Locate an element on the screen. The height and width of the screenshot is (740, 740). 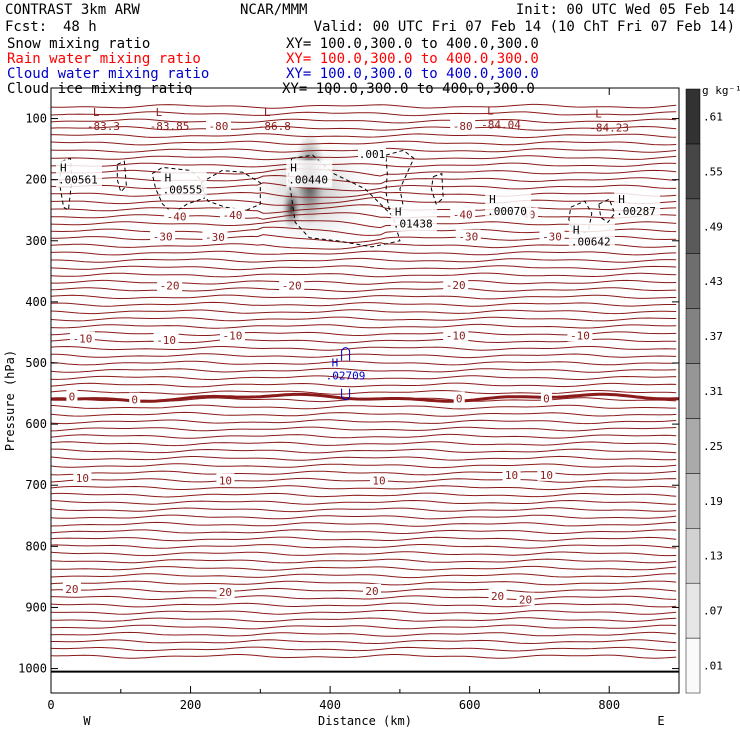
low-value: -83.3 is located at coordinates (103, 126).